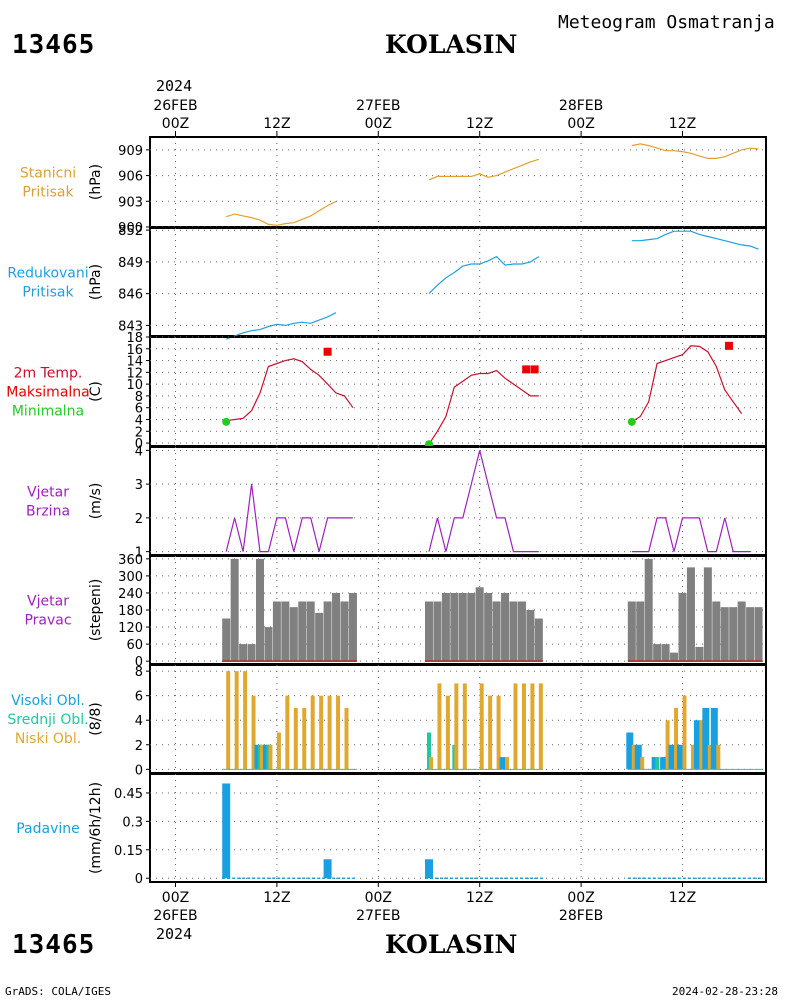 The height and width of the screenshot is (1000, 800). I want to click on y-tick-label-temperatura: 18, so click(134, 338).